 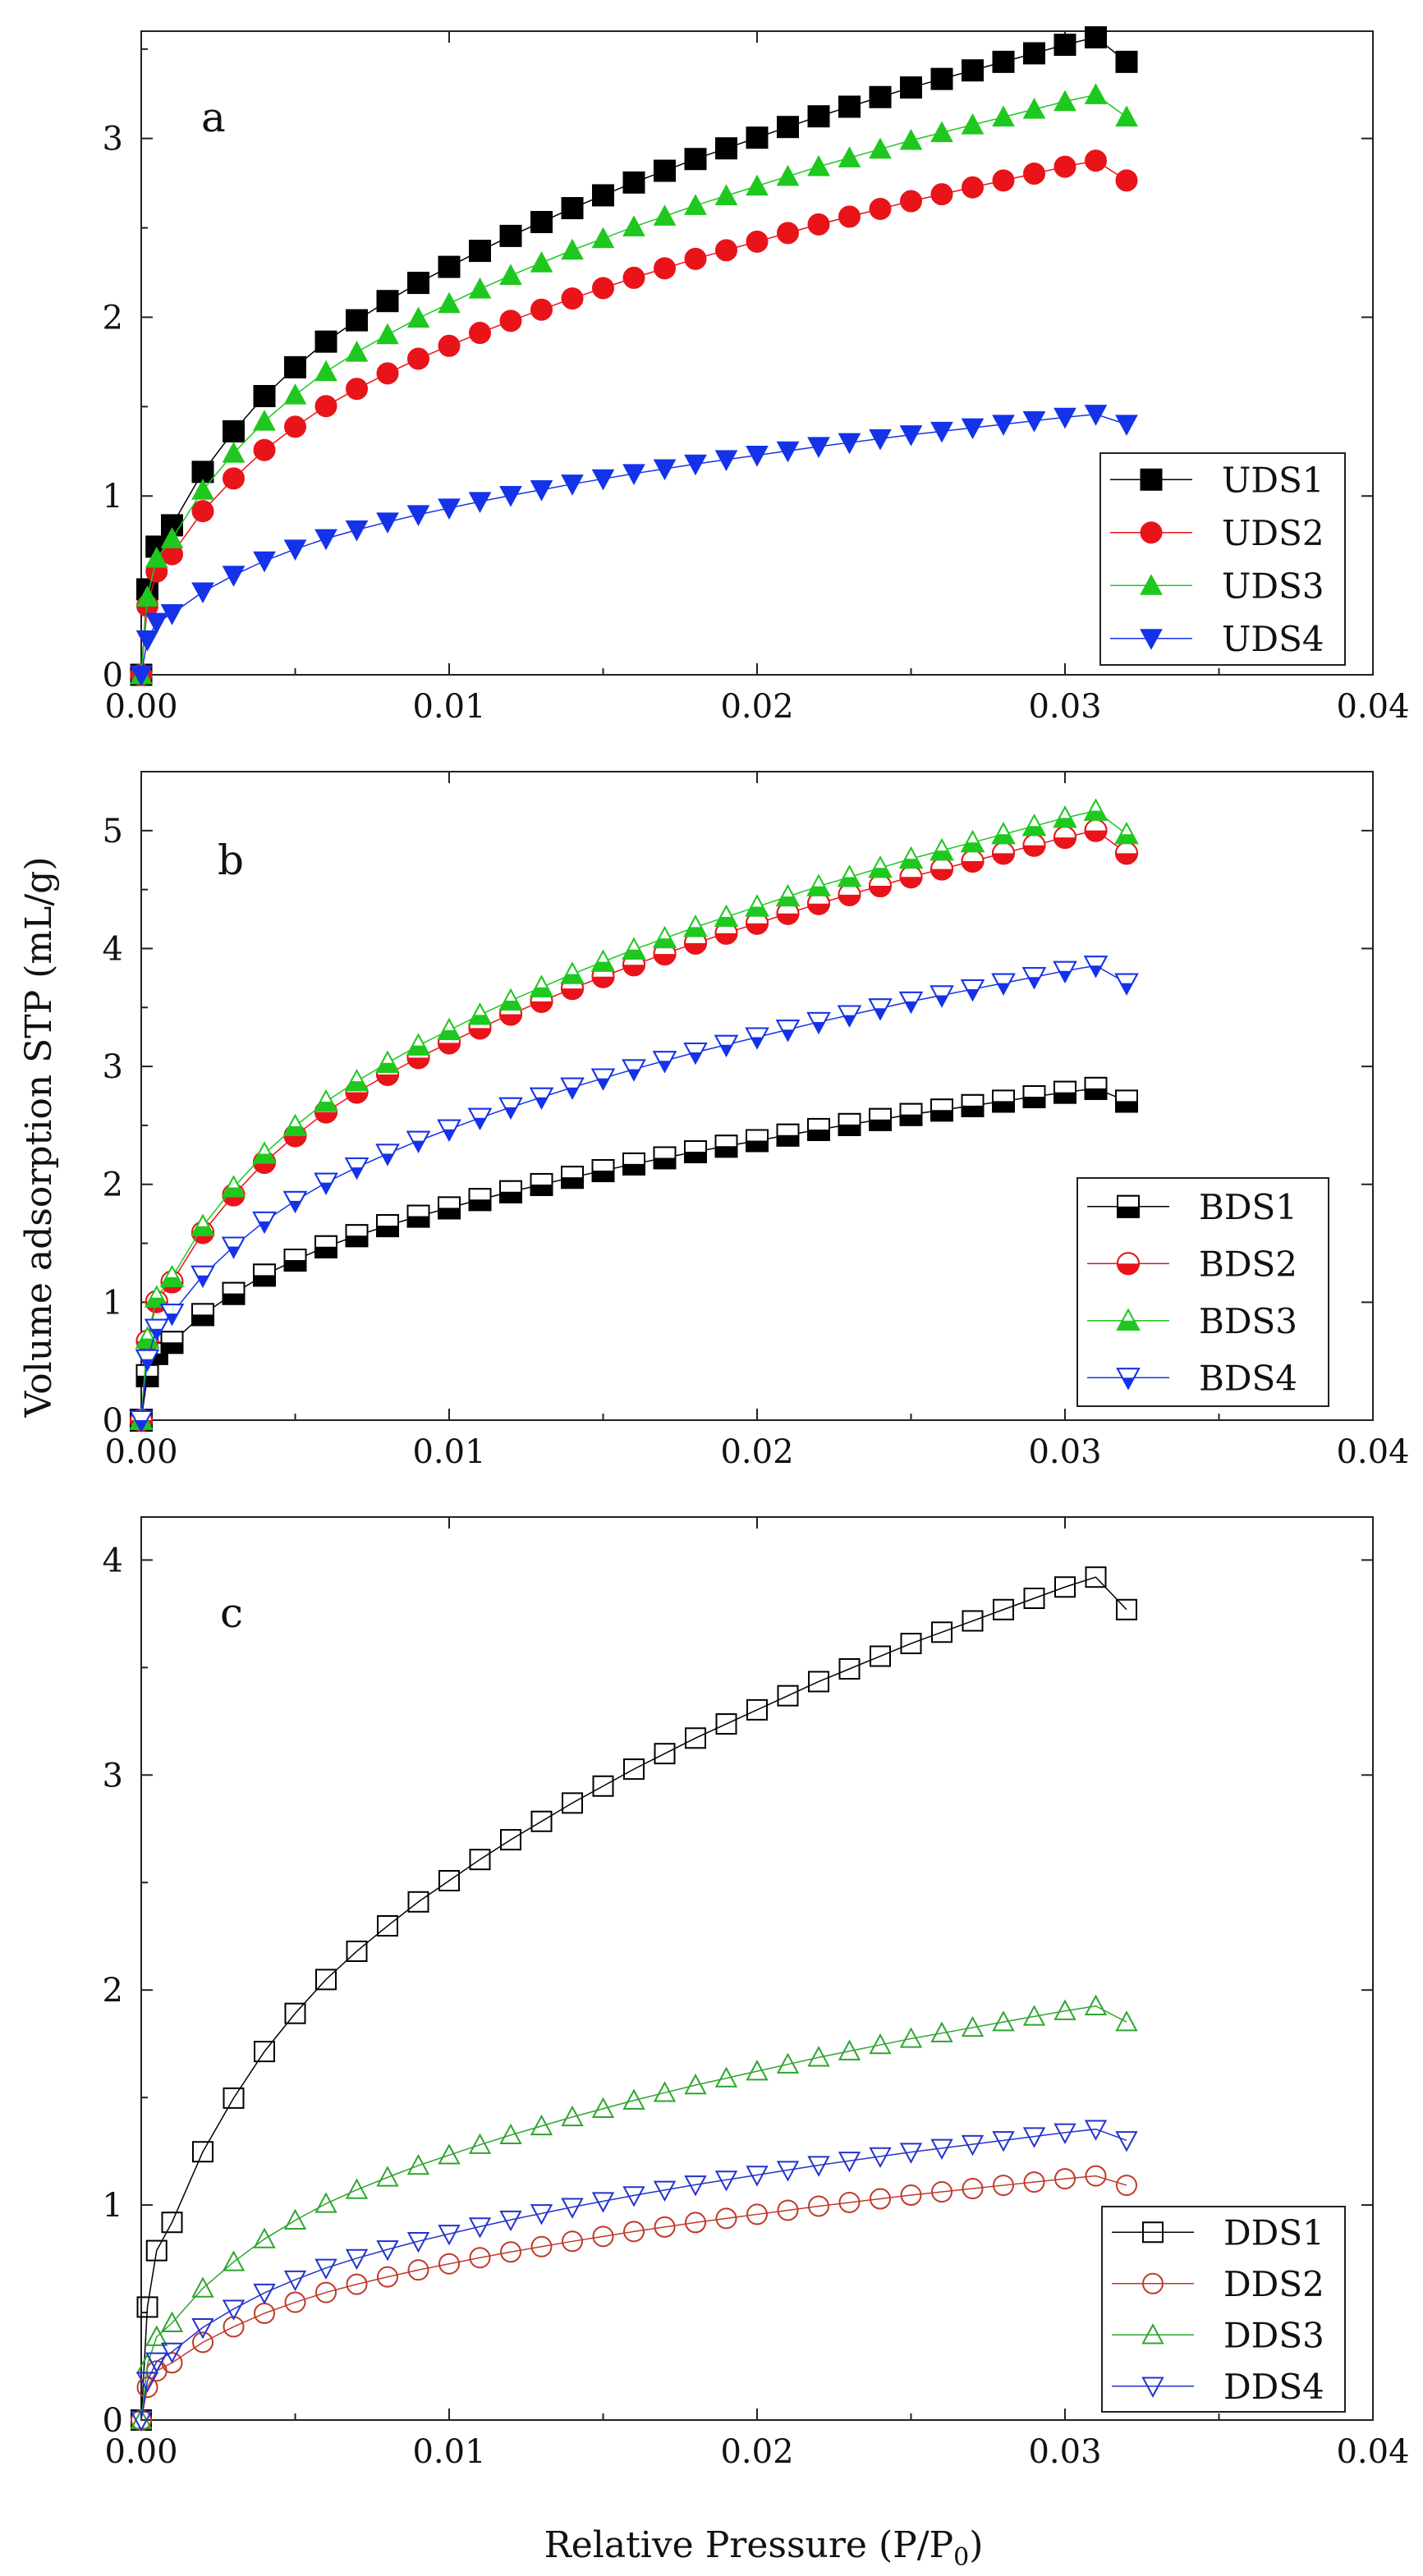 I want to click on panel-a-x-tick-label: 0.02, so click(x=757, y=707).